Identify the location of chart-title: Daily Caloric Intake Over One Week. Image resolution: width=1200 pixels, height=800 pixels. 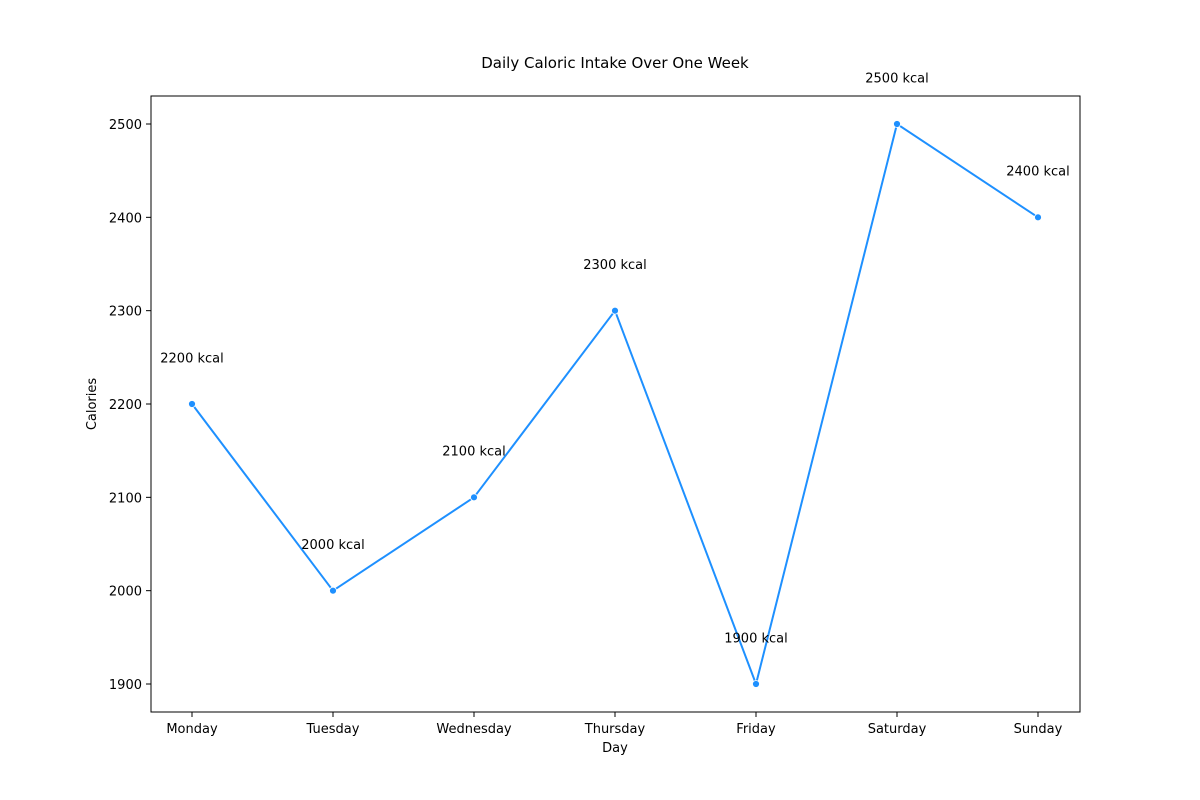
(615, 63).